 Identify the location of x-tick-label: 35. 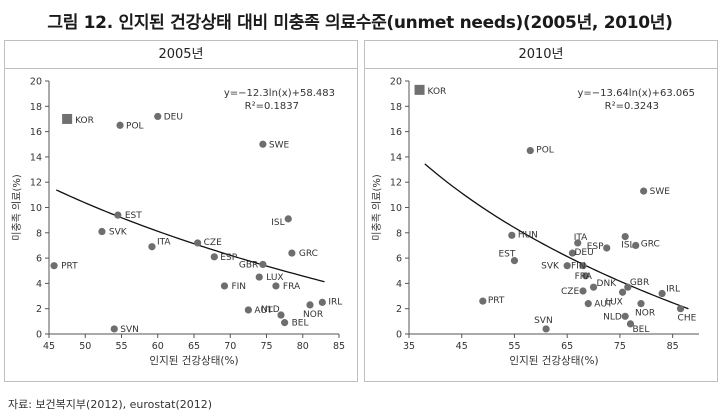
(409, 346).